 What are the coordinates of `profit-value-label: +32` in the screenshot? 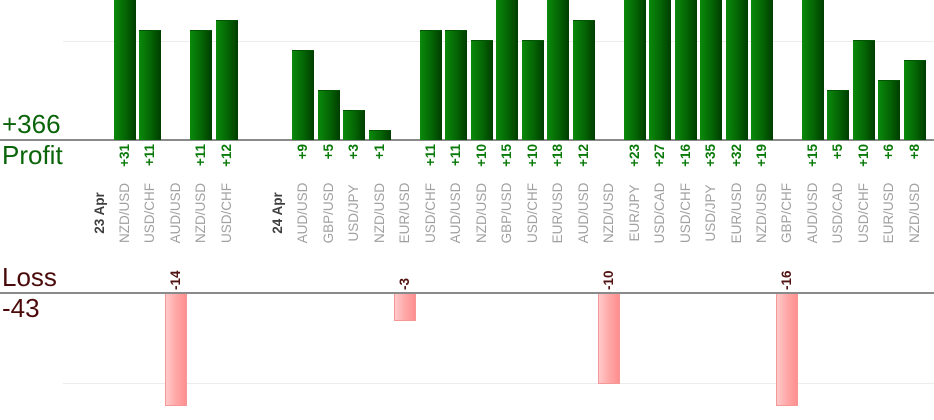 It's located at (736, 155).